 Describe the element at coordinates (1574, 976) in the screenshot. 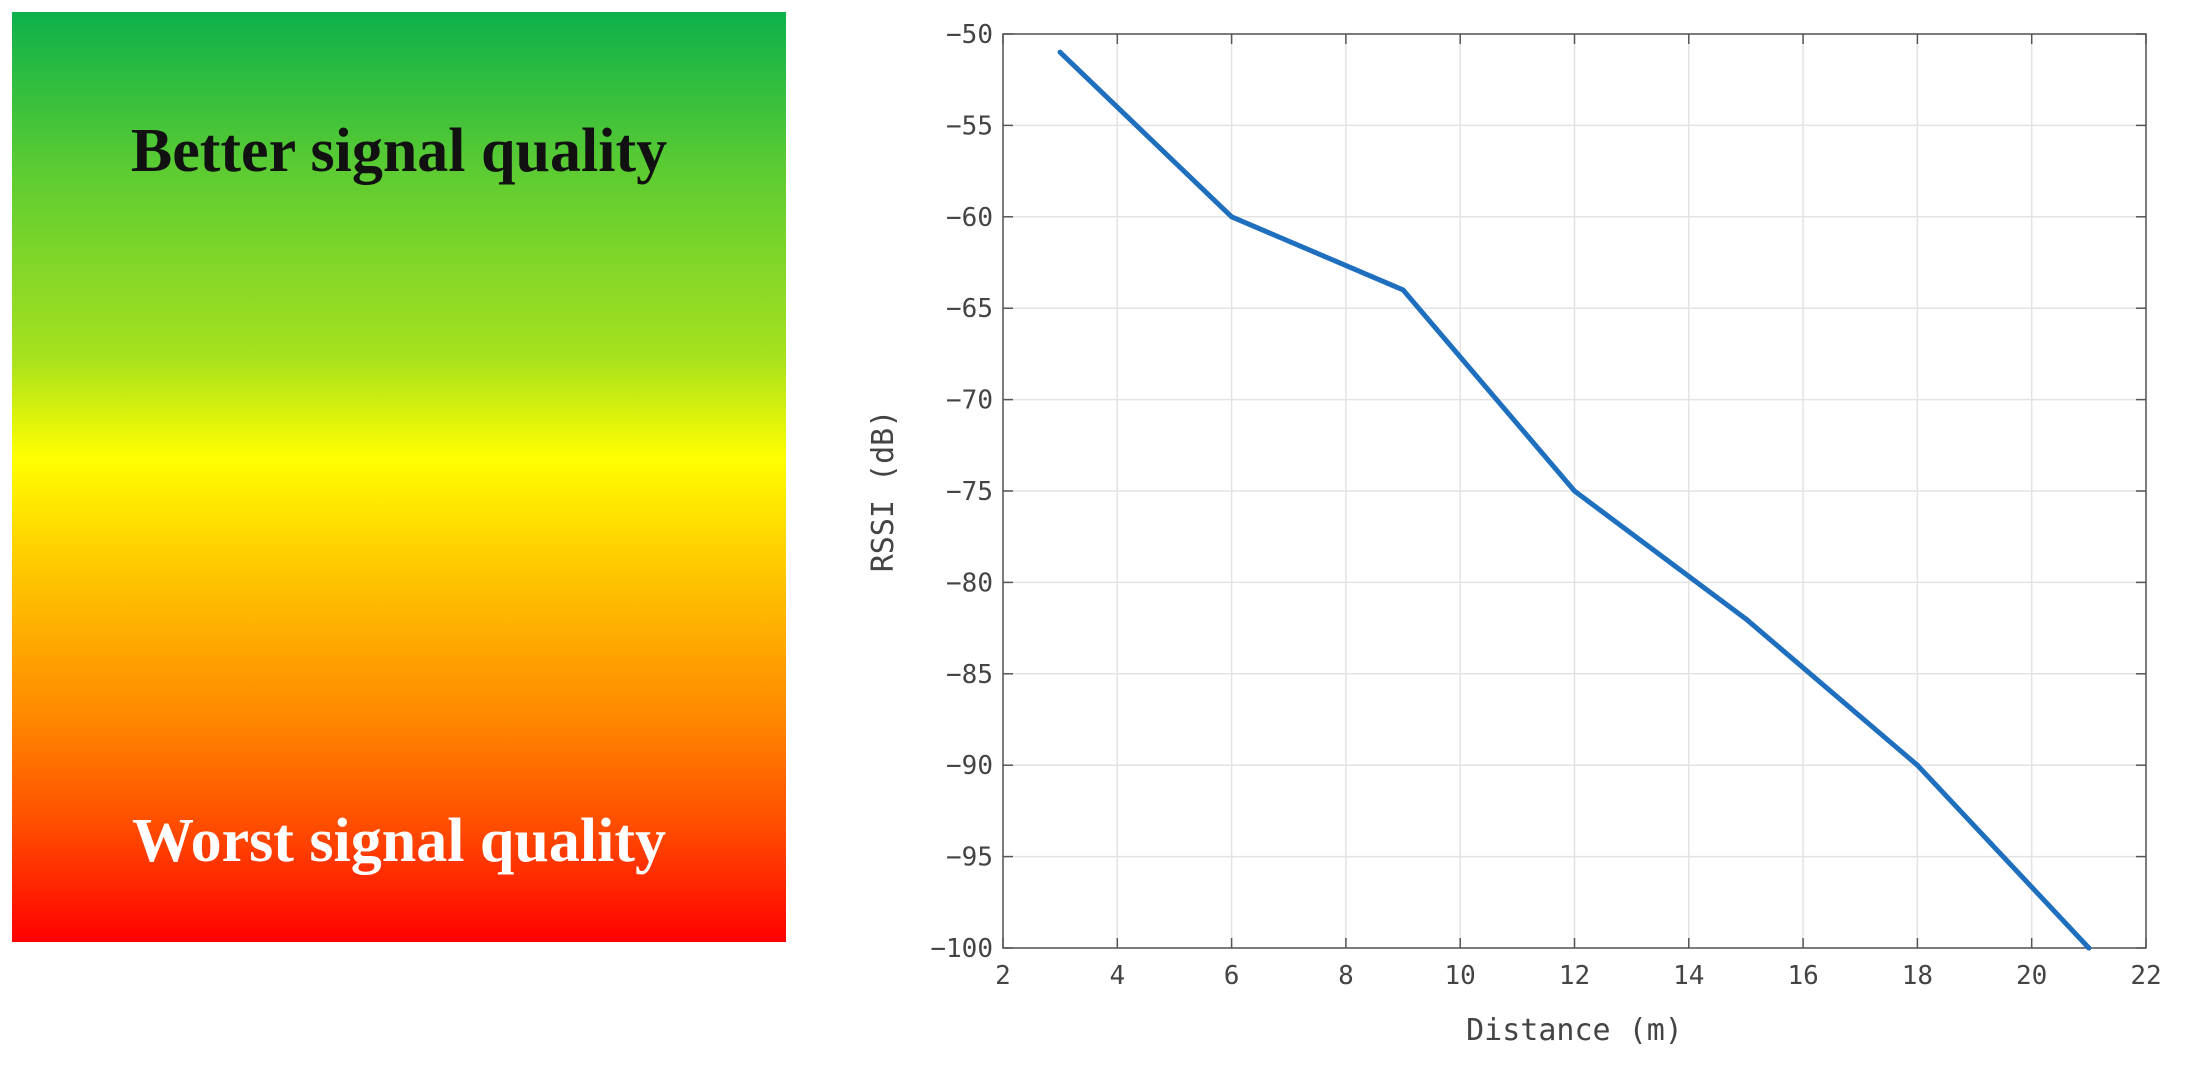

I see `x-tick-label: 12` at that location.